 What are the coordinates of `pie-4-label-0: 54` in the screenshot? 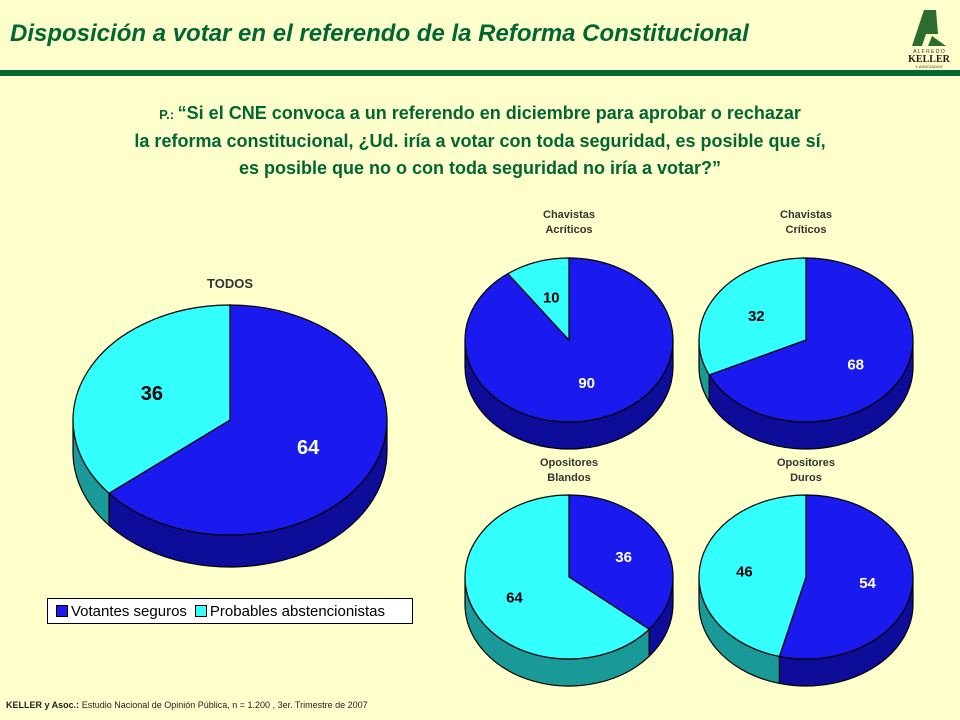 It's located at (867, 583).